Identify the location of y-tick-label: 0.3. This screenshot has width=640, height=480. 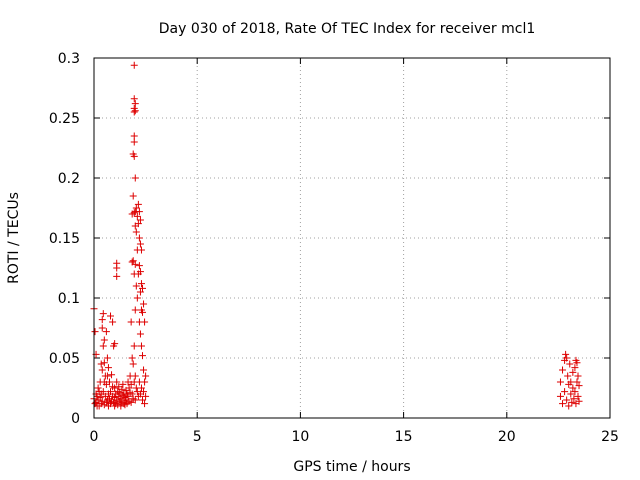
(69, 59).